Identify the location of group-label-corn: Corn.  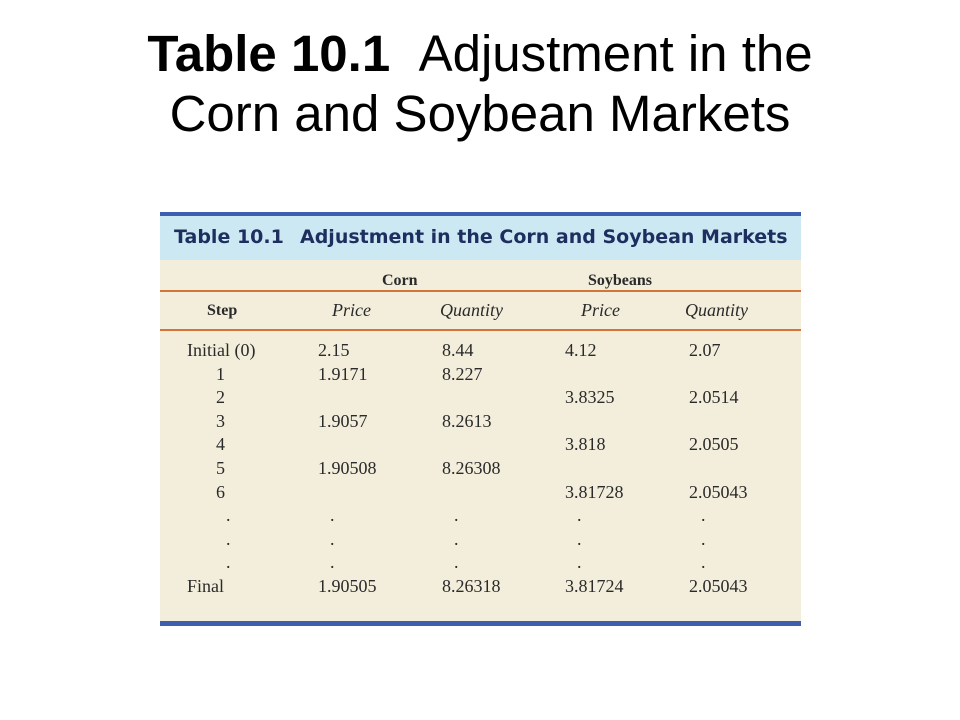
(400, 280).